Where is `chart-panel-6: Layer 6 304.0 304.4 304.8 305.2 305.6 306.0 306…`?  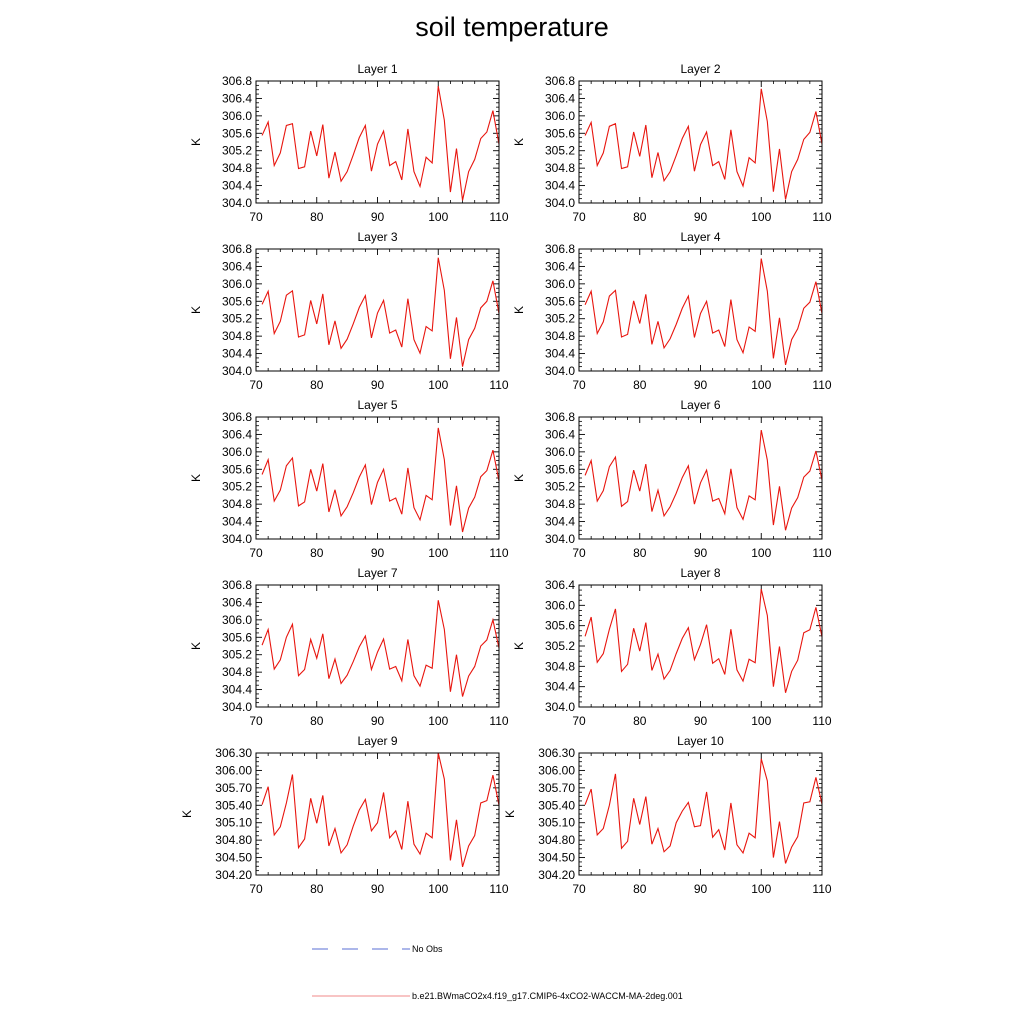
chart-panel-6: Layer 6 304.0 304.4 304.8 305.2 305.6 306.0 306… is located at coordinates (672, 479).